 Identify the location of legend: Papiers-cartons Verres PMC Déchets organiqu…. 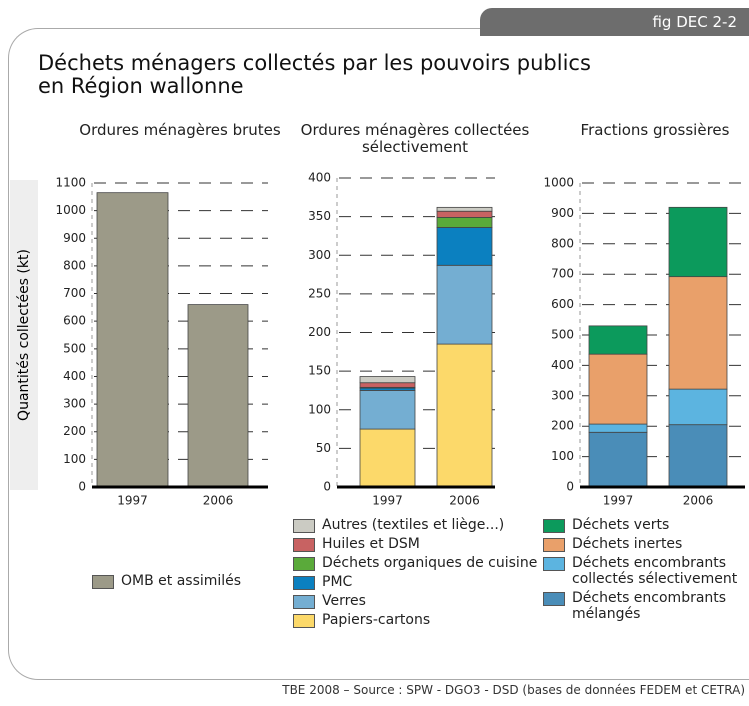
(418, 574).